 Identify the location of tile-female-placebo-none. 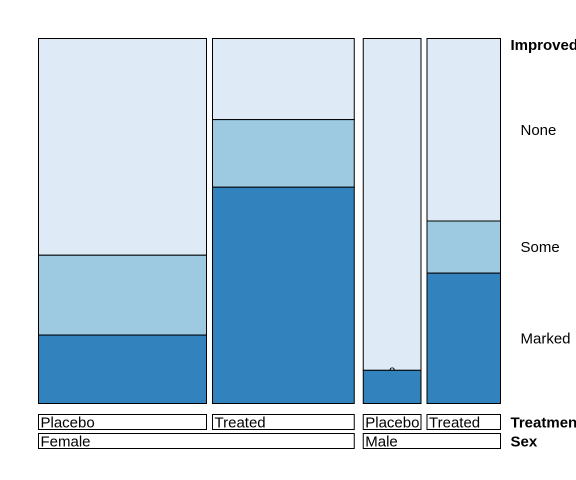
(122, 147).